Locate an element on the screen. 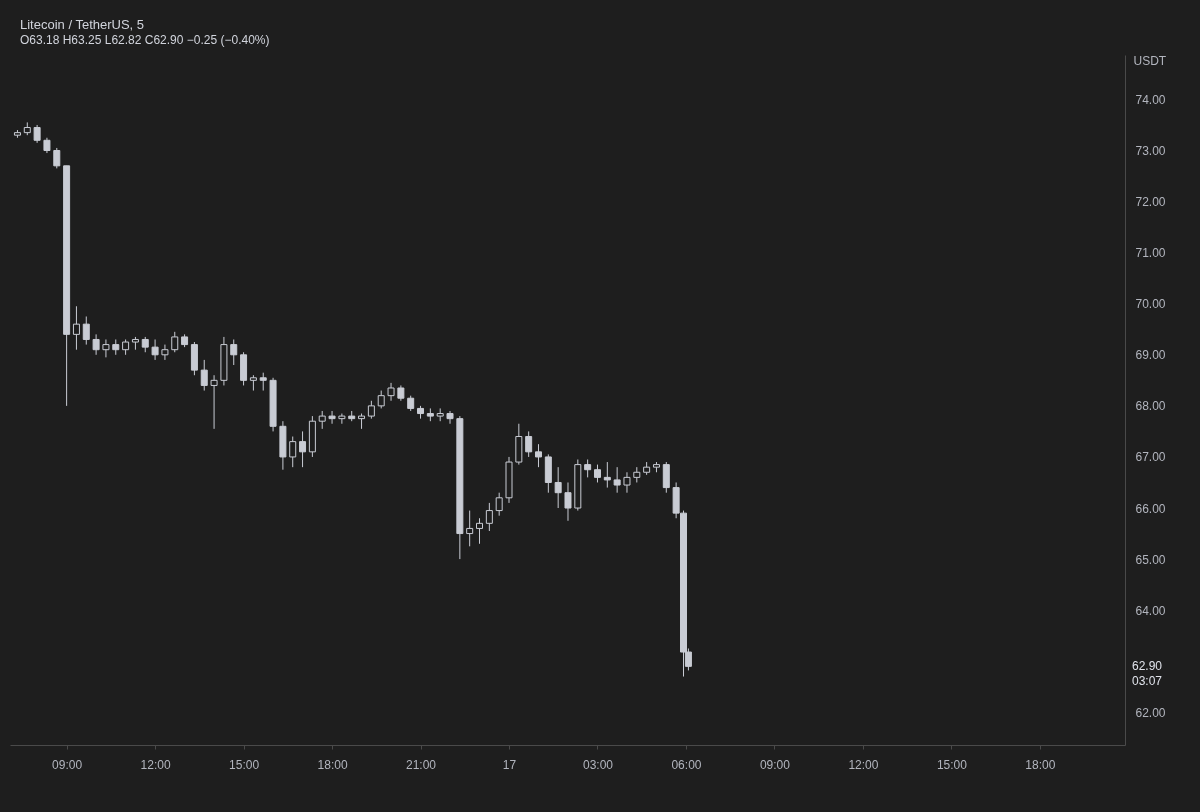 This screenshot has height=812, width=1200. text: 03:07 is located at coordinates (1147, 681).